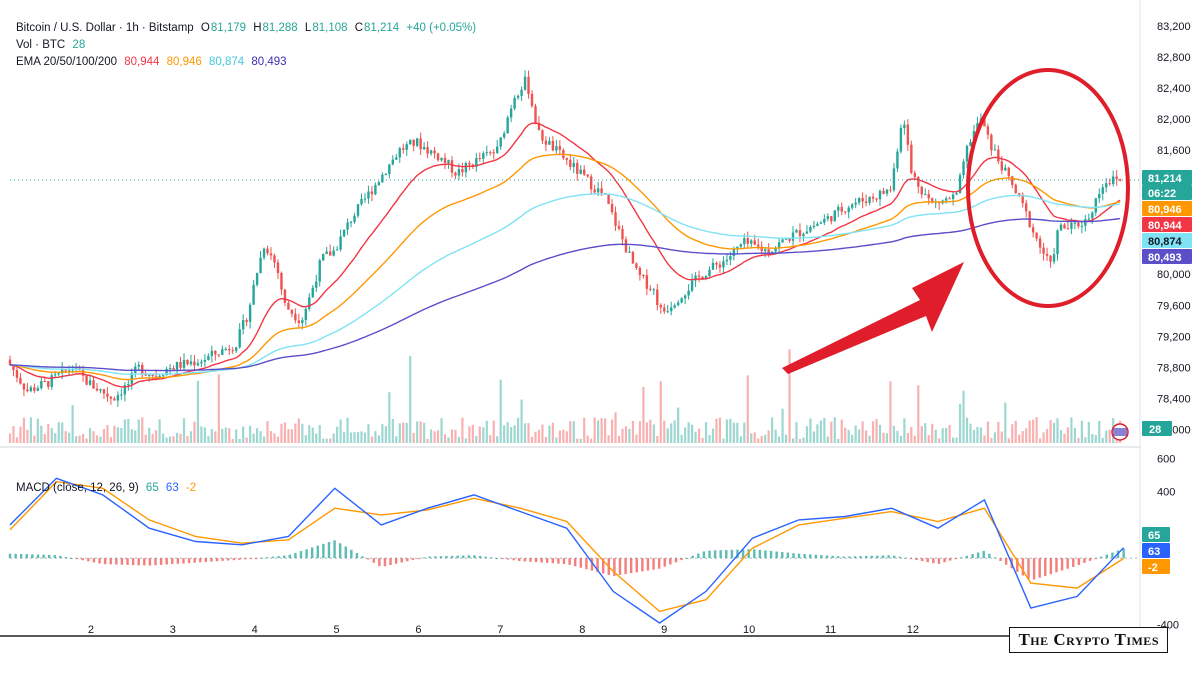 This screenshot has width=1200, height=680. I want to click on last-price-badge-label: 81,214, so click(1165, 179).